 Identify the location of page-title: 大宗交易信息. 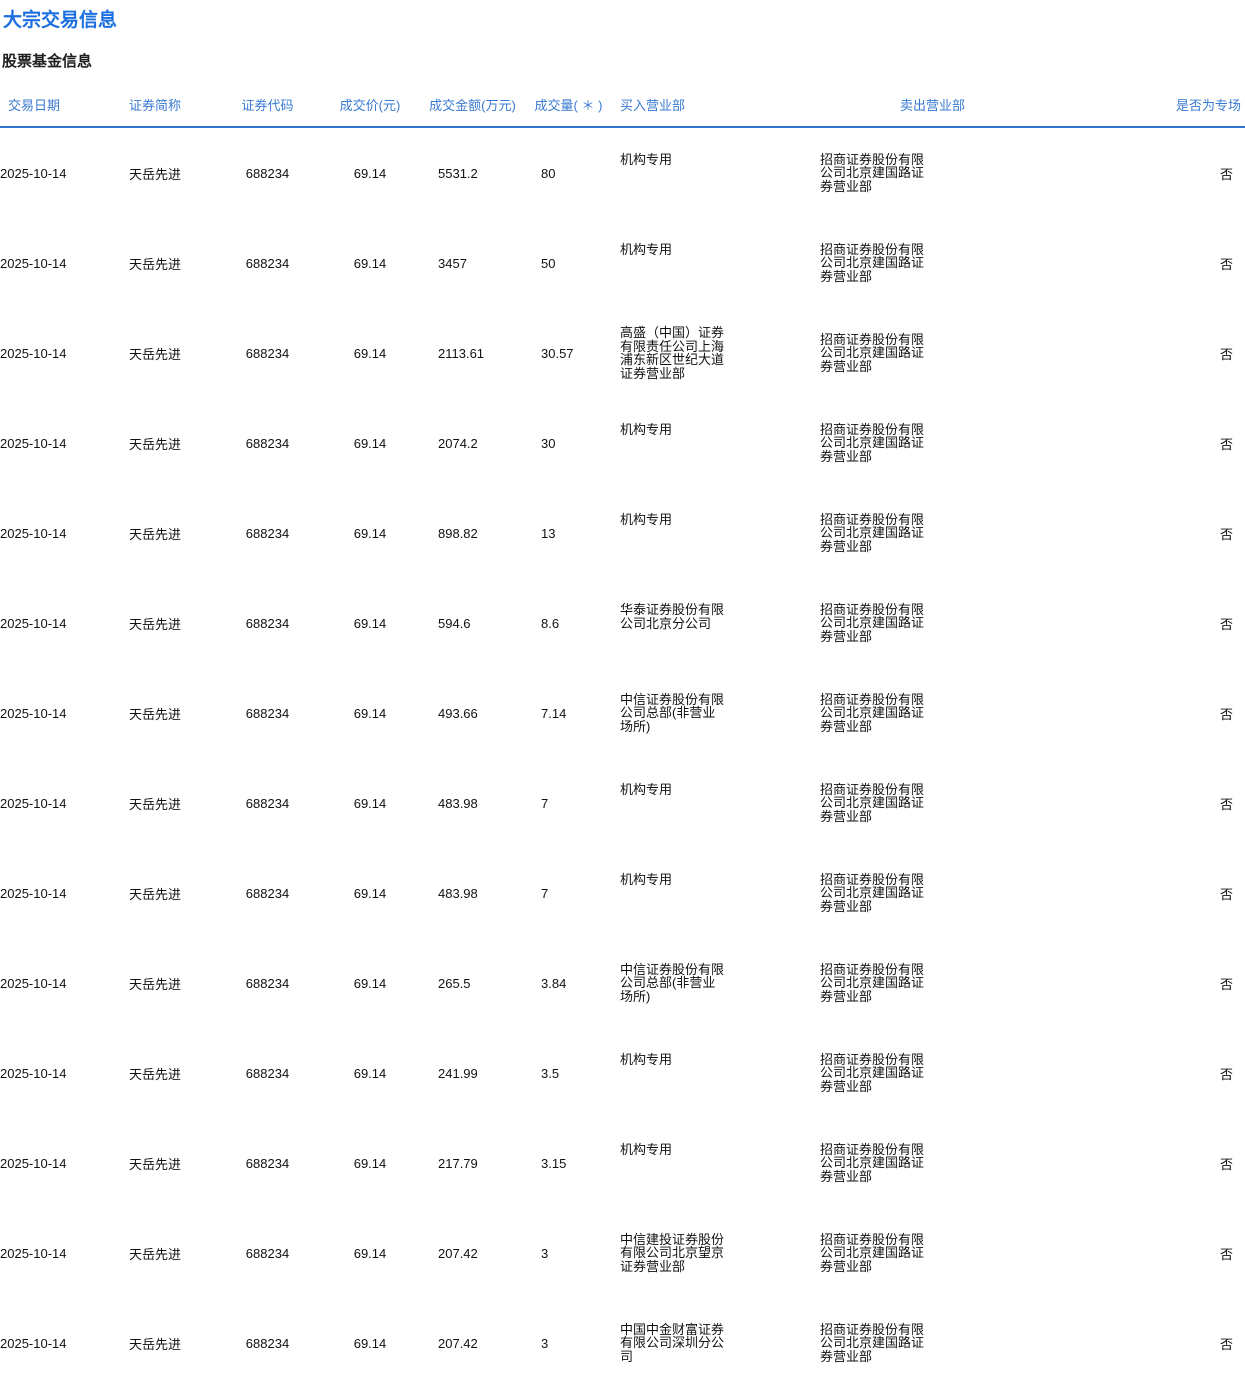
(60, 20).